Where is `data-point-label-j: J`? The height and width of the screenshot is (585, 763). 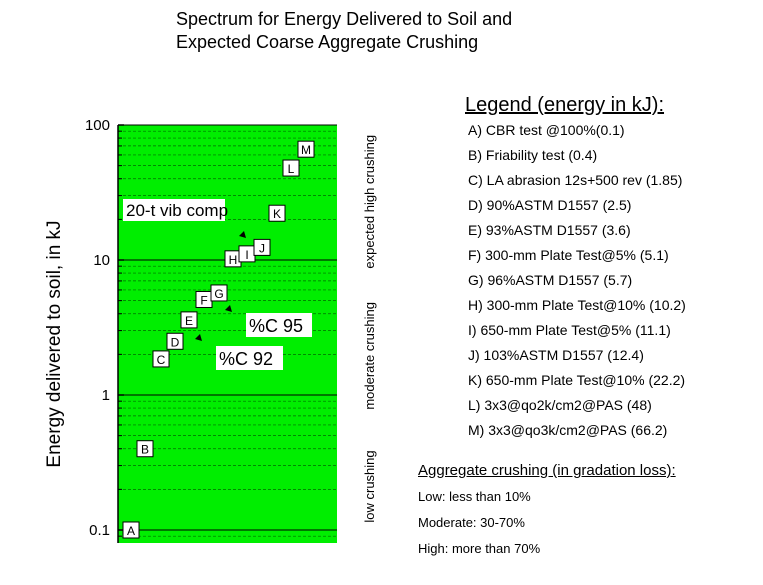 data-point-label-j: J is located at coordinates (262, 248).